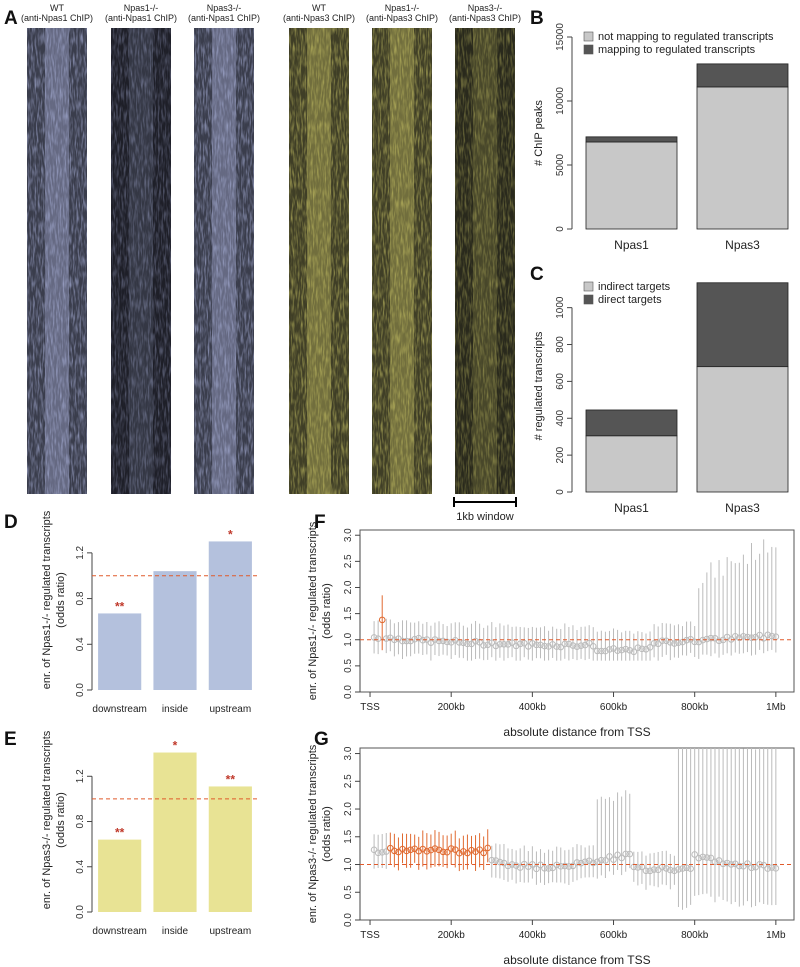 Image resolution: width=800 pixels, height=967 pixels. What do you see at coordinates (313, 610) in the screenshot?
I see `y-axis-title-line1: enr. of Npas1-/- regulated transcripts` at bounding box center [313, 610].